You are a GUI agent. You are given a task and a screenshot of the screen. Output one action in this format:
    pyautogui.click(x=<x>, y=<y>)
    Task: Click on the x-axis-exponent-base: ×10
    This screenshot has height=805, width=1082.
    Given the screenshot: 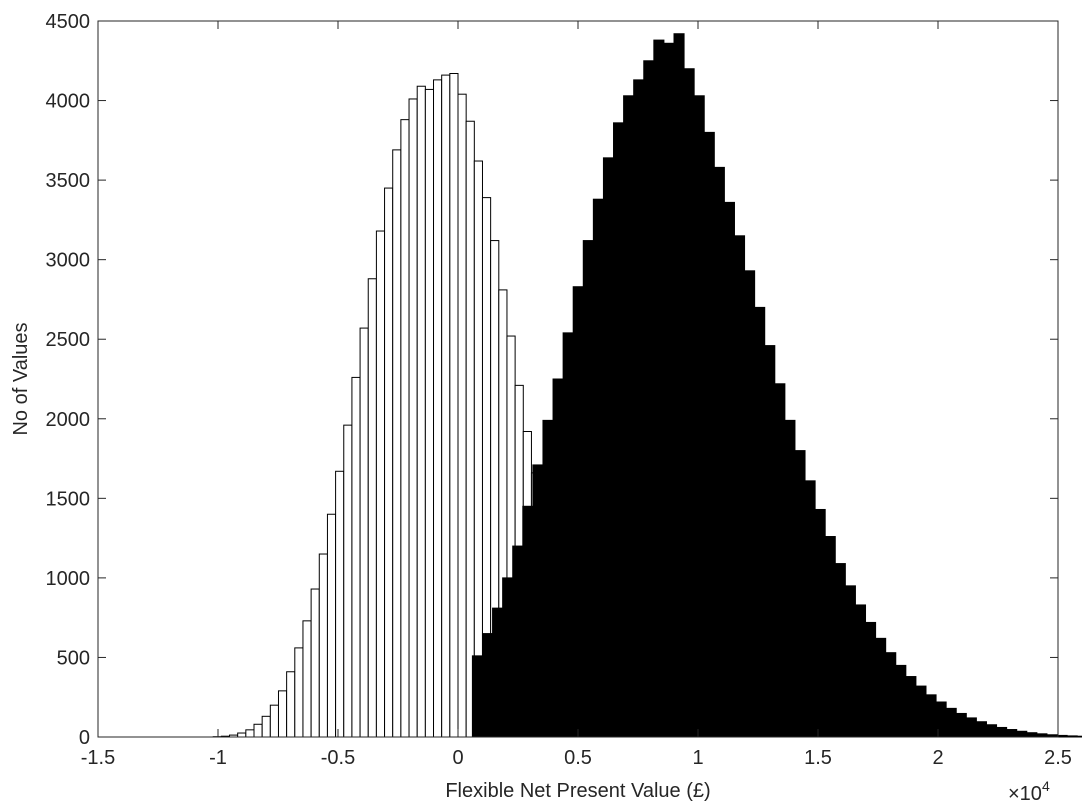 What is the action you would take?
    pyautogui.click(x=1025, y=794)
    